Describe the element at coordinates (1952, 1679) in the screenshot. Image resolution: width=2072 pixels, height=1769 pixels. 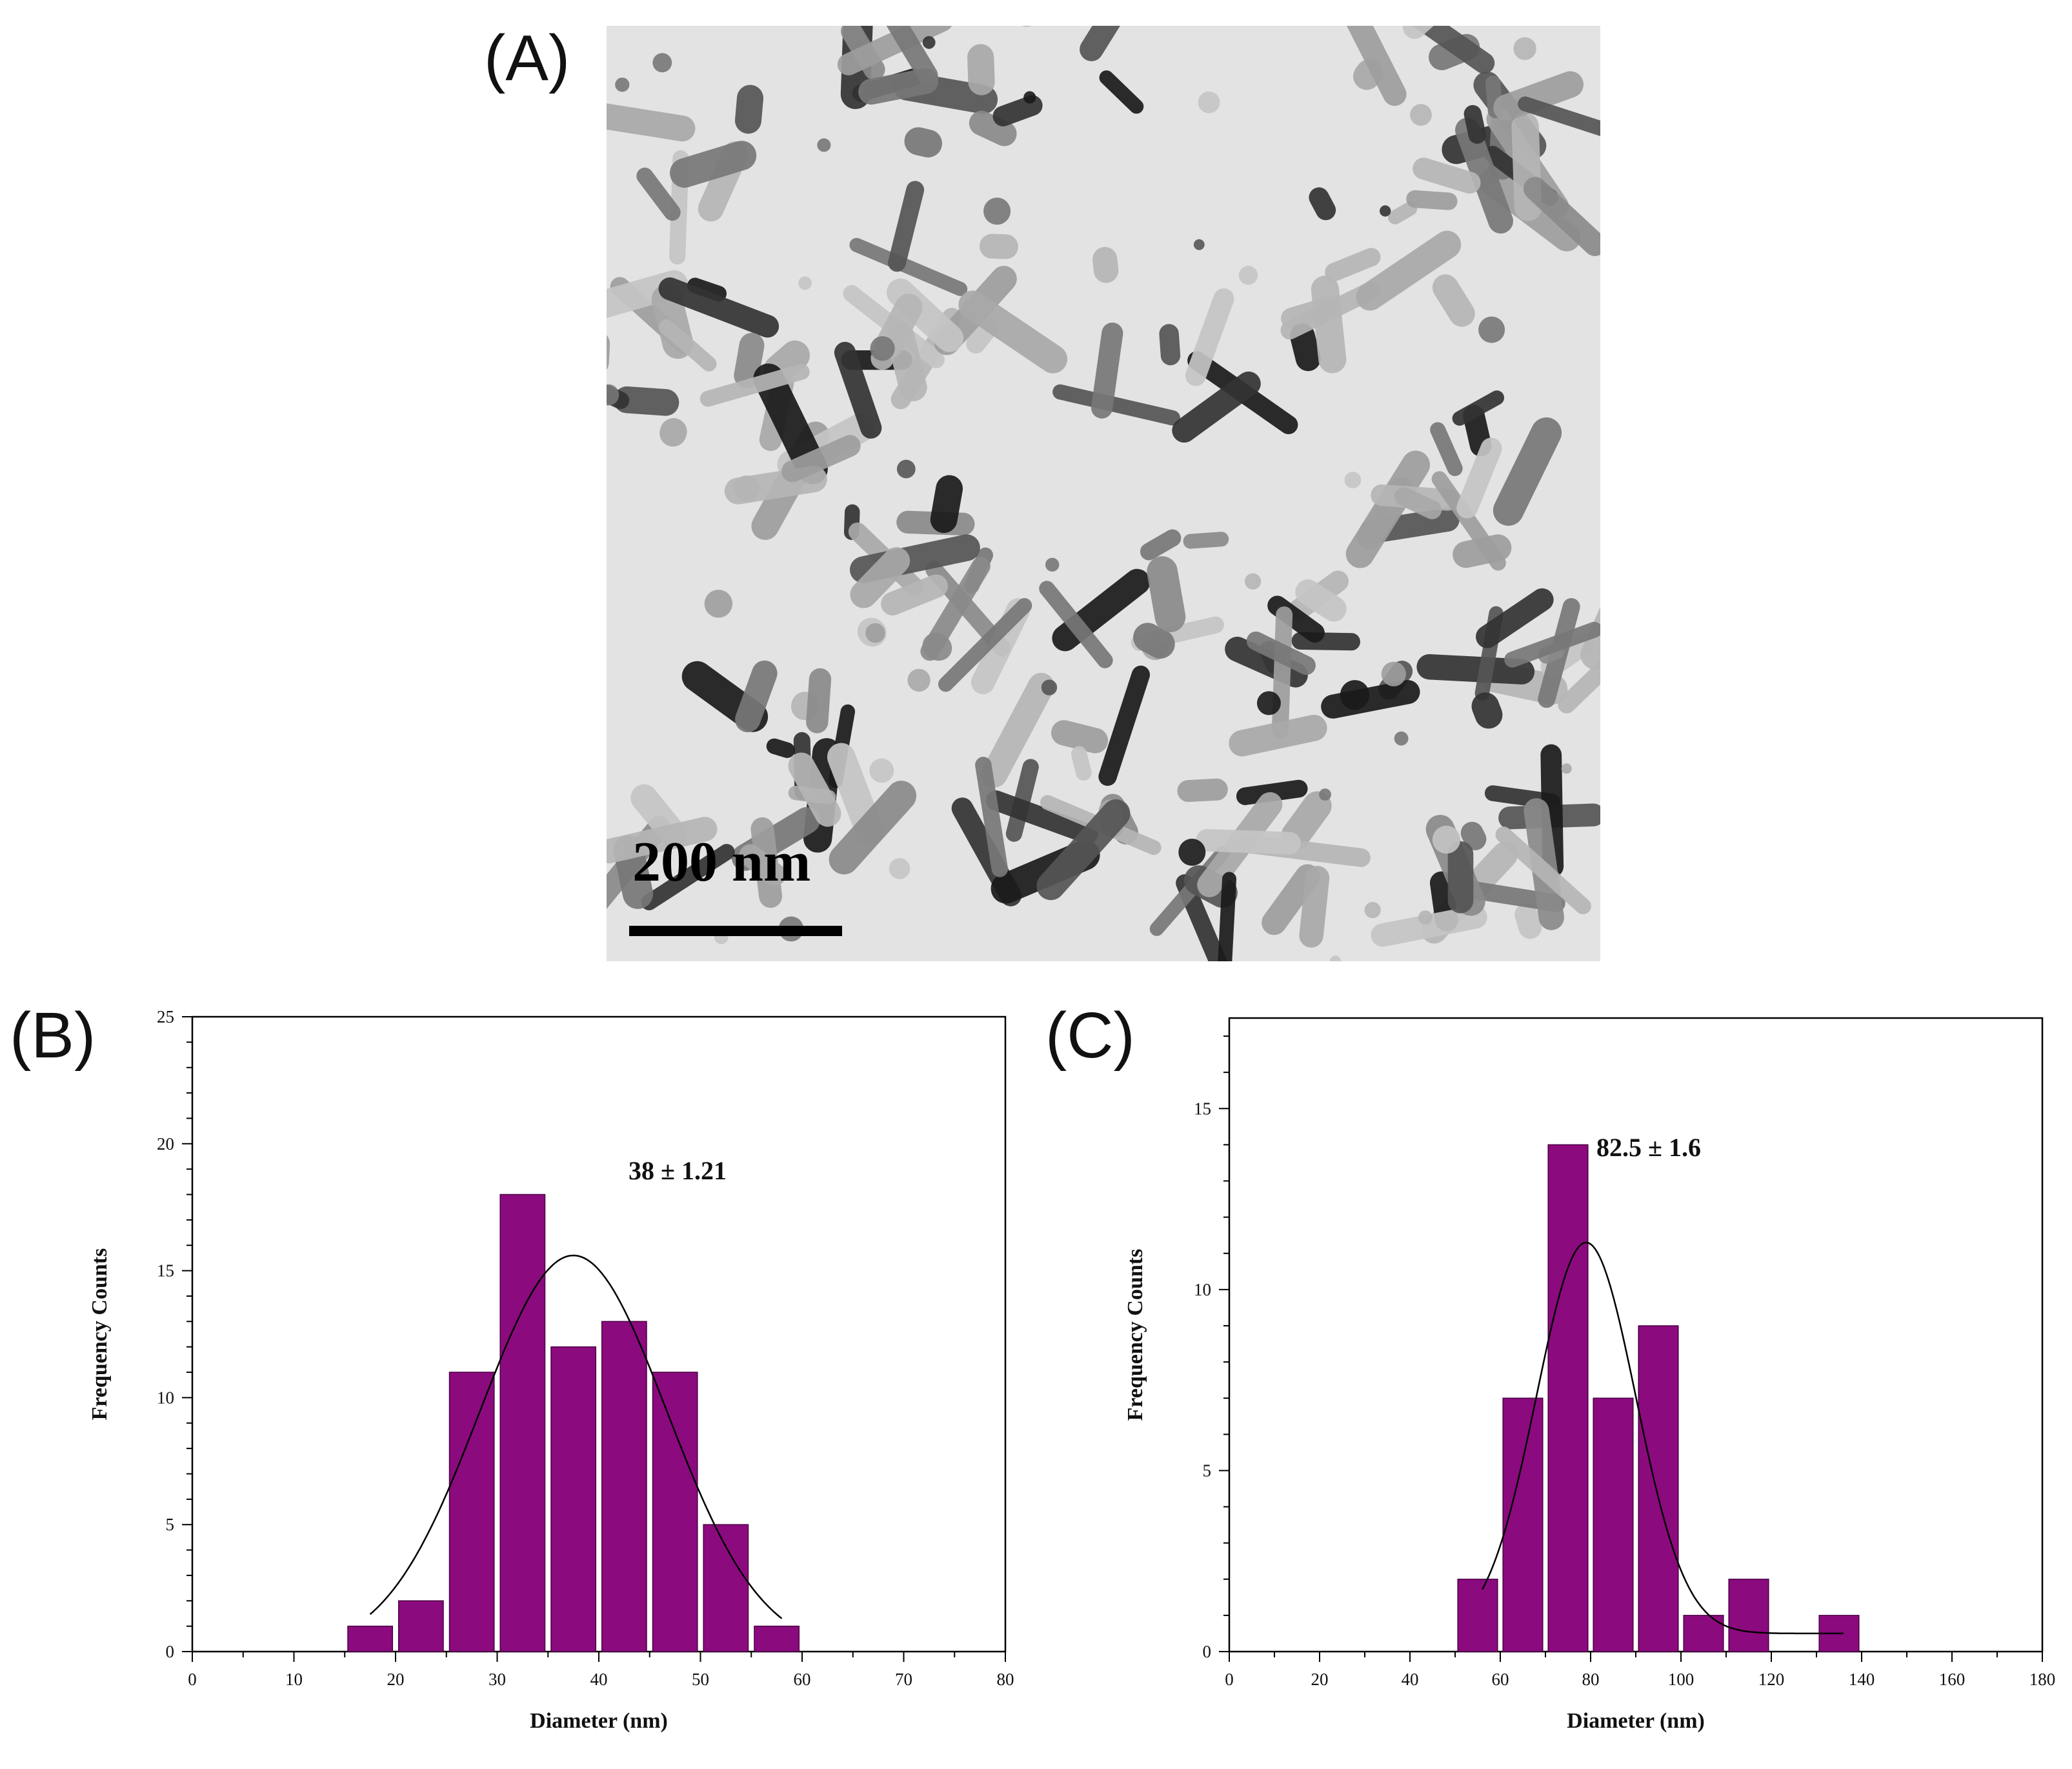
I see `x-tick-label: 160` at that location.